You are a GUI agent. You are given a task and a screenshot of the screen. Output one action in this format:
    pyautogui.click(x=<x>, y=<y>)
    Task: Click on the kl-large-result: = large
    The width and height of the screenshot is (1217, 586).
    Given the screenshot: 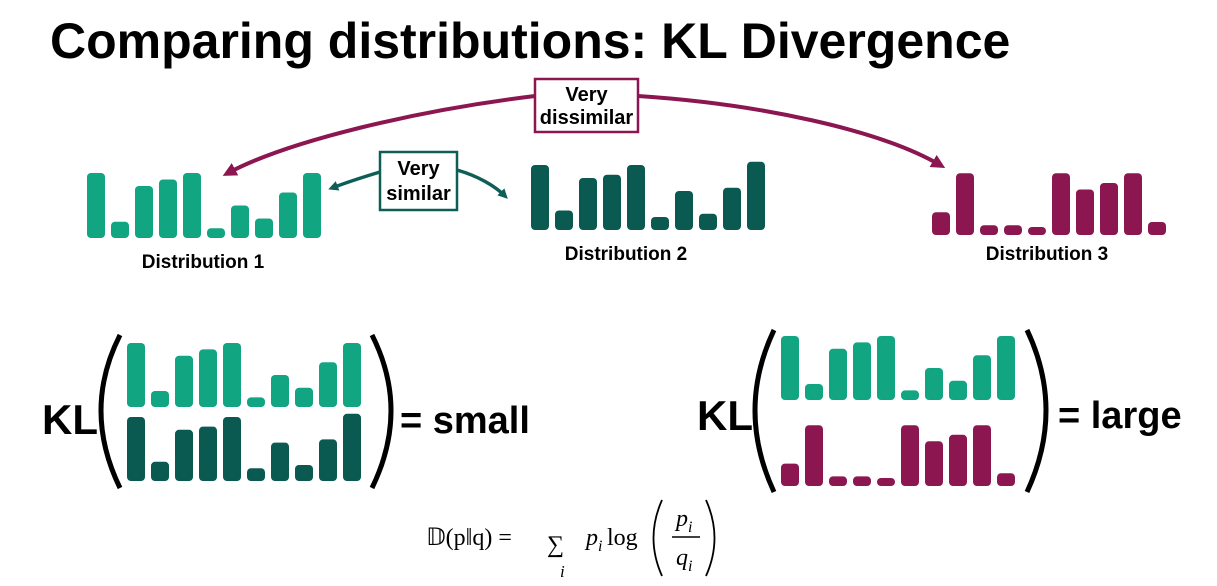 What is the action you would take?
    pyautogui.click(x=1120, y=416)
    